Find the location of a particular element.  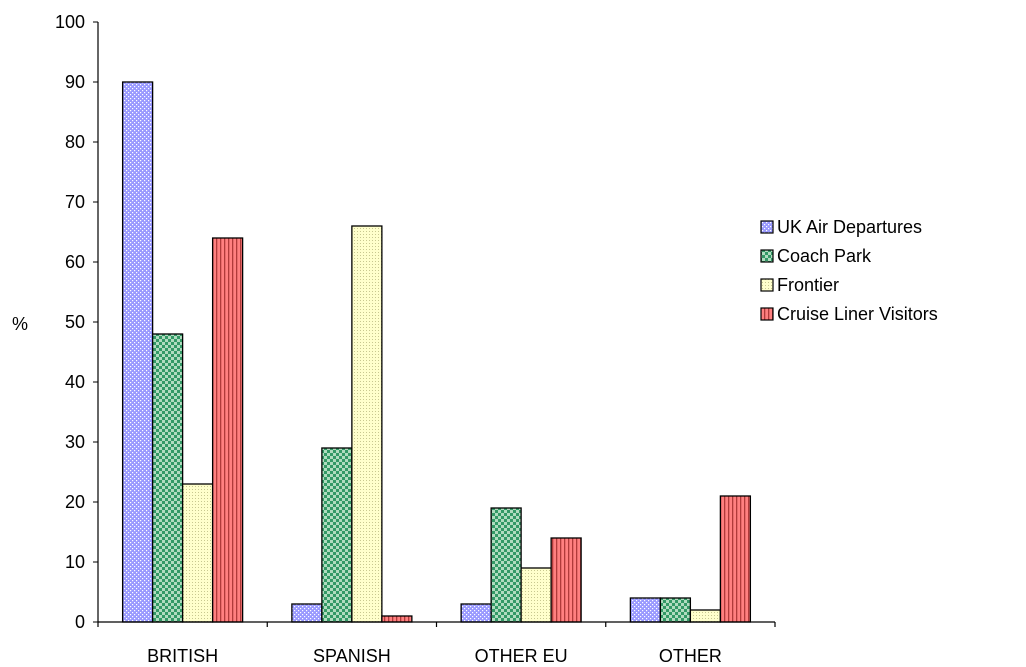

x-category-label: SPANISH is located at coordinates (352, 656).